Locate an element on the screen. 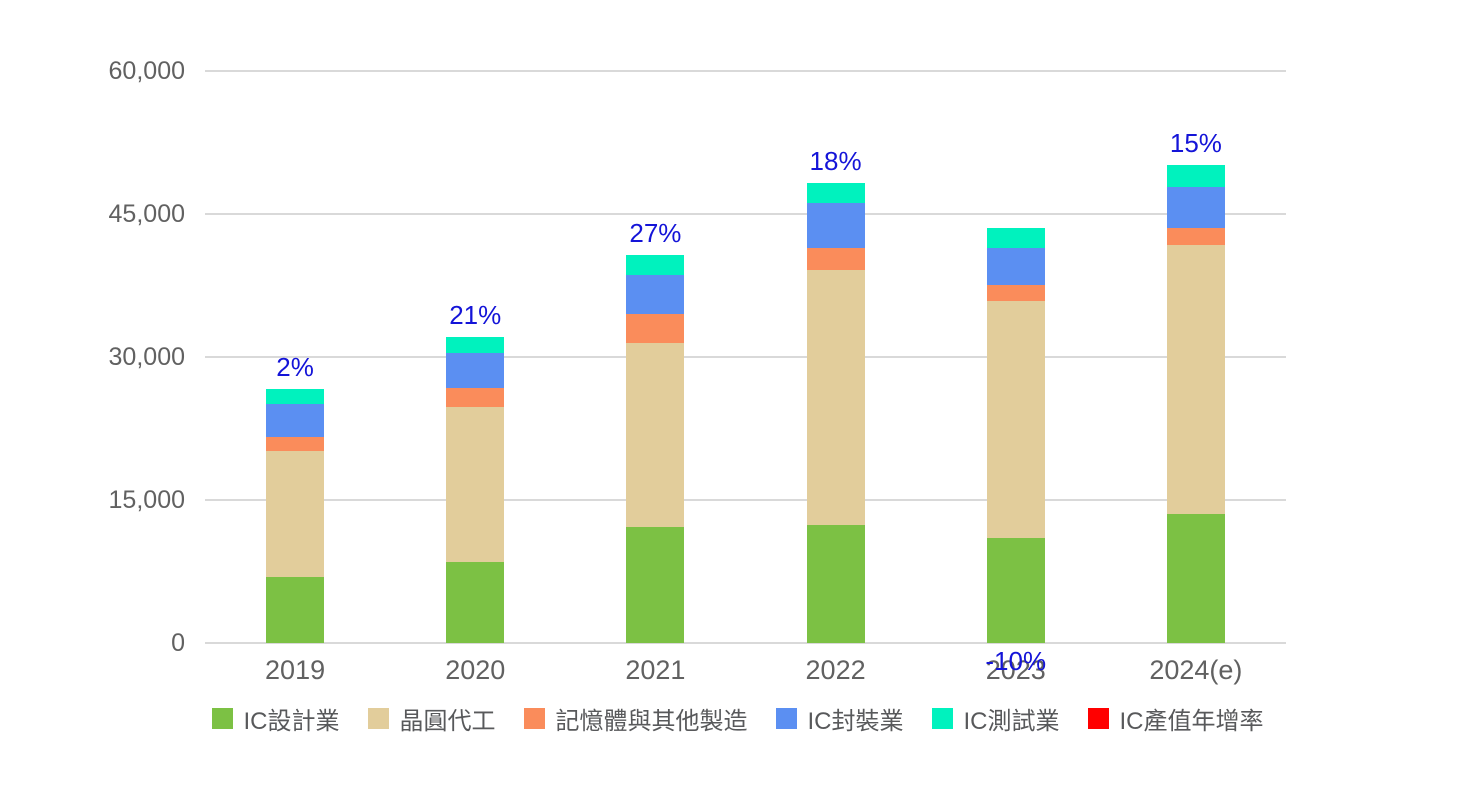 Image resolution: width=1475 pixels, height=788 pixels. legend-item: 記憶體與其他製造 is located at coordinates (635, 718).